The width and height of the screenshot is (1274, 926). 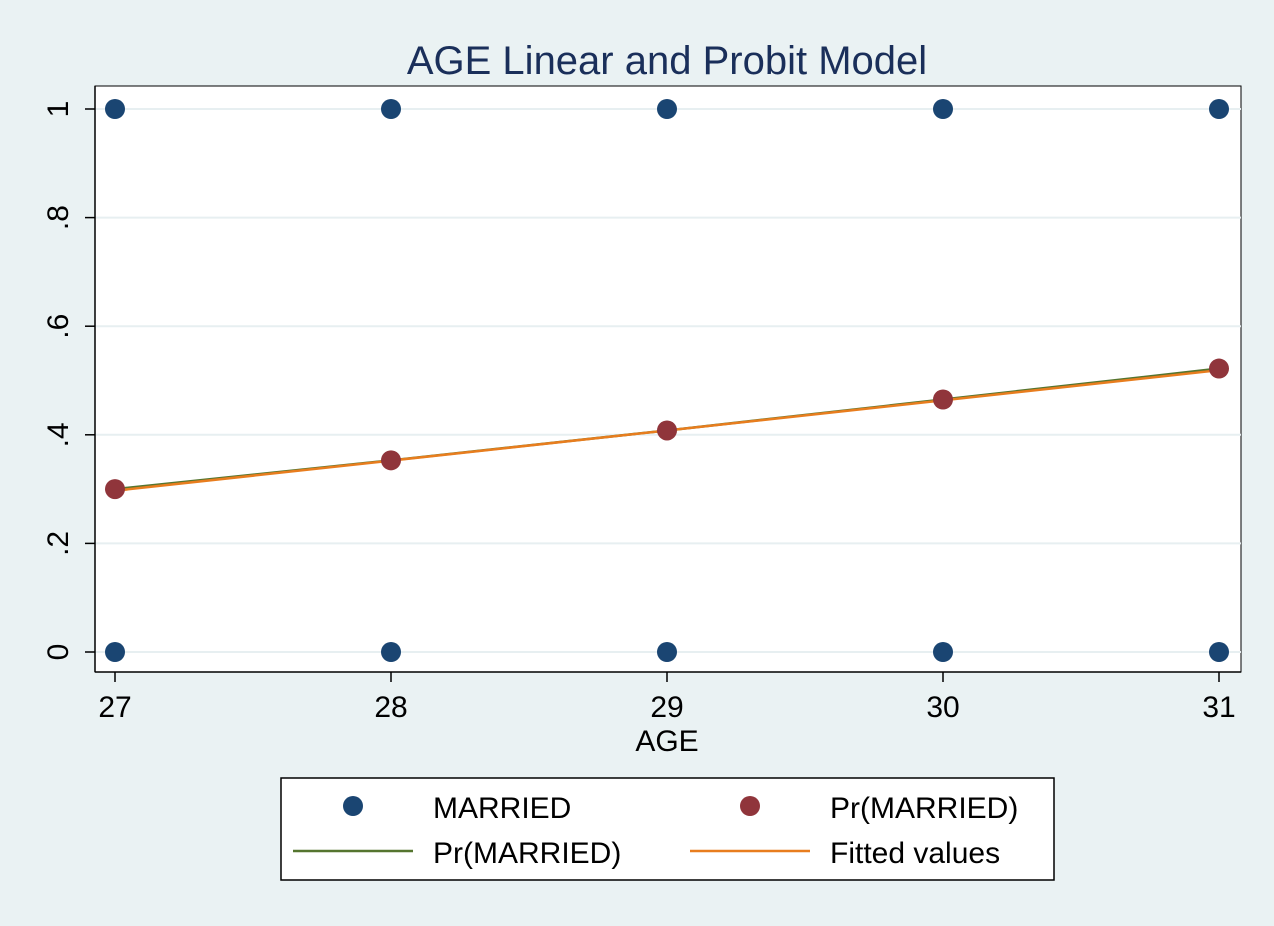 I want to click on legend-label-pr-married-line: Pr(MARRIED), so click(x=527, y=853).